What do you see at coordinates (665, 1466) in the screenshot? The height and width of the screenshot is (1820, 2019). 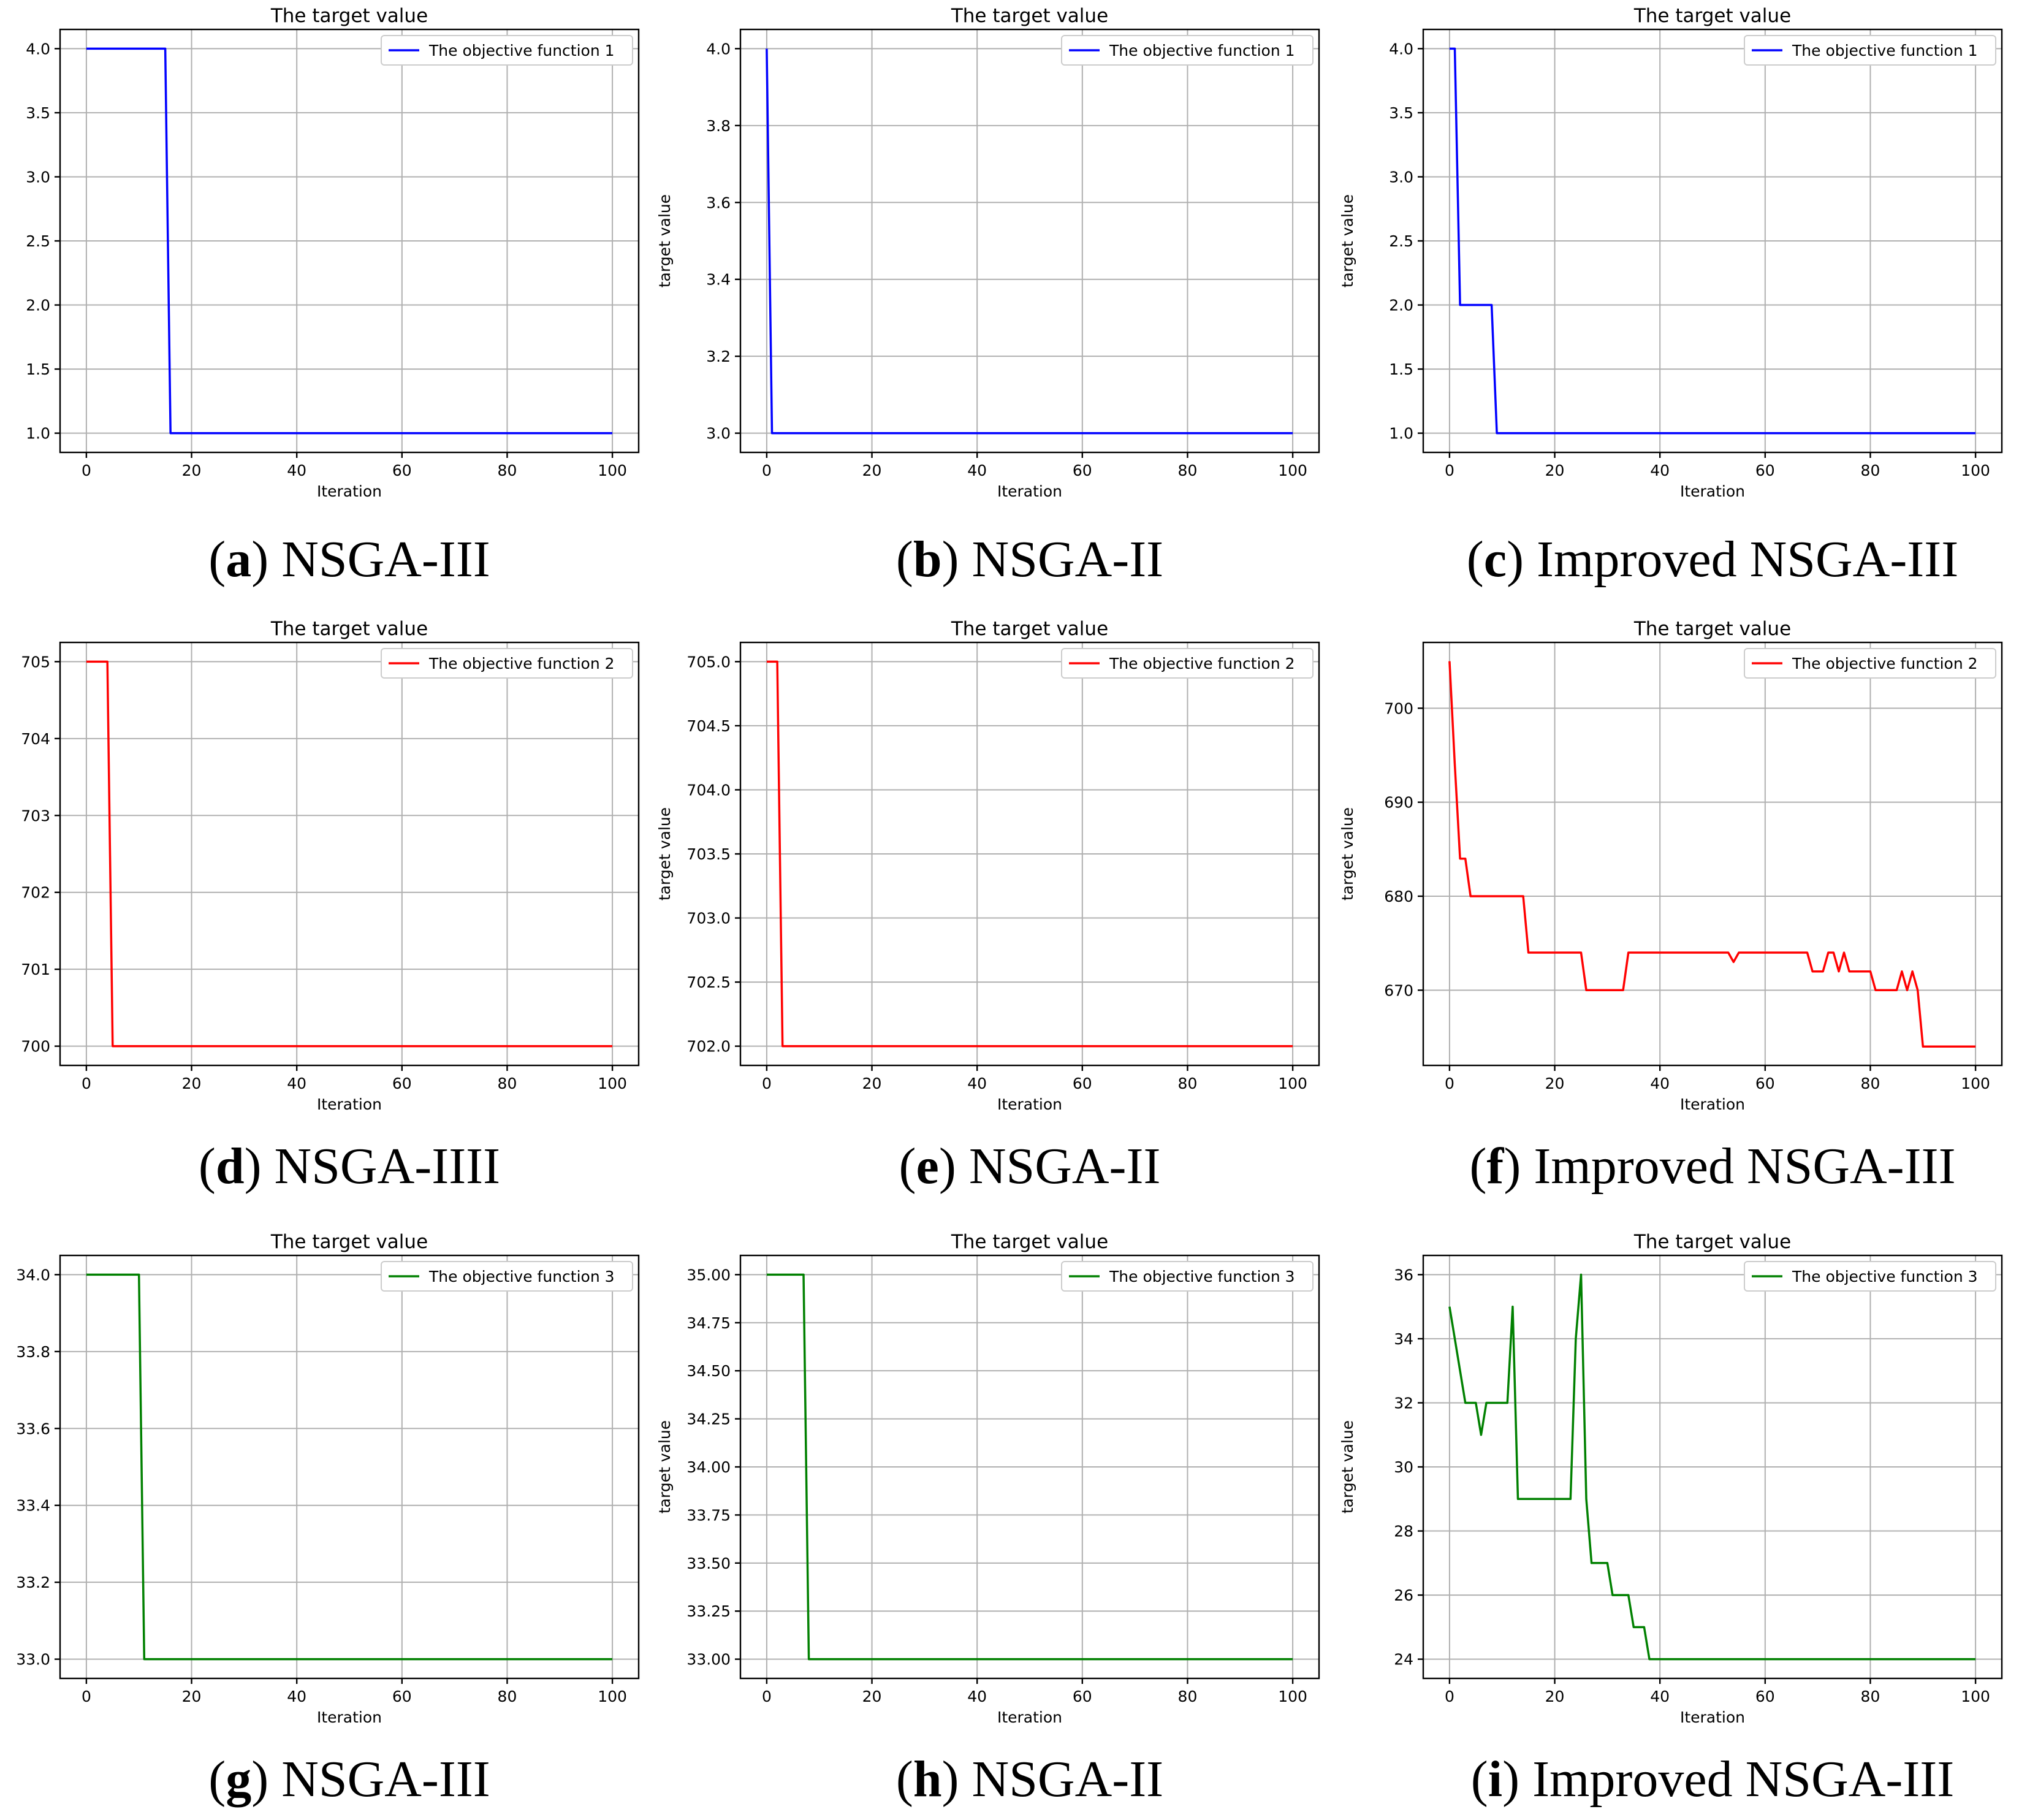 I see `y-axis-label: target value` at bounding box center [665, 1466].